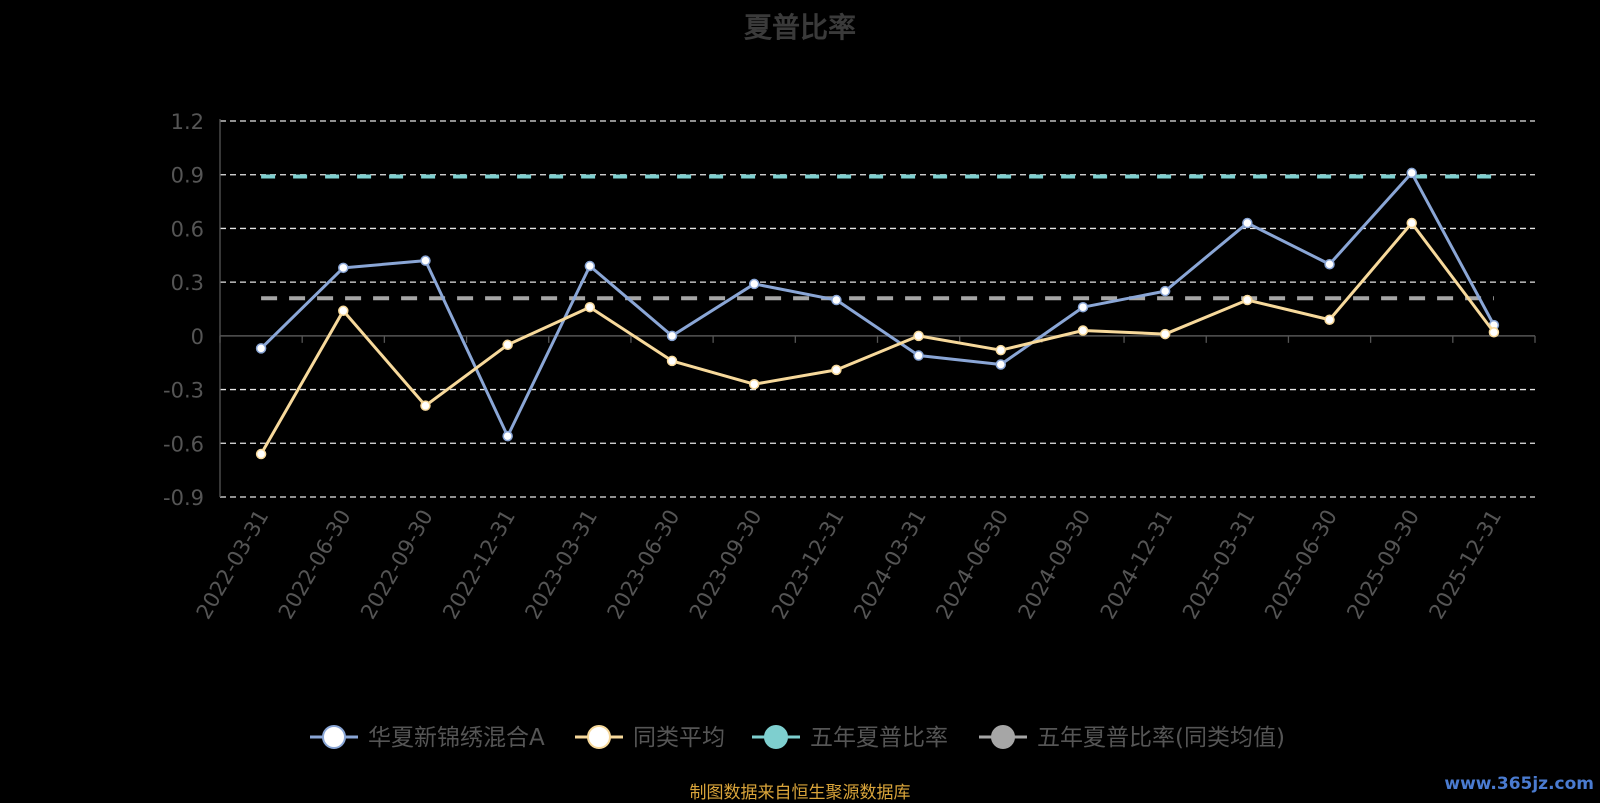 The image size is (1600, 803). Describe the element at coordinates (1054, 565) in the screenshot. I see `x-tick-label: 2024-09-30` at that location.